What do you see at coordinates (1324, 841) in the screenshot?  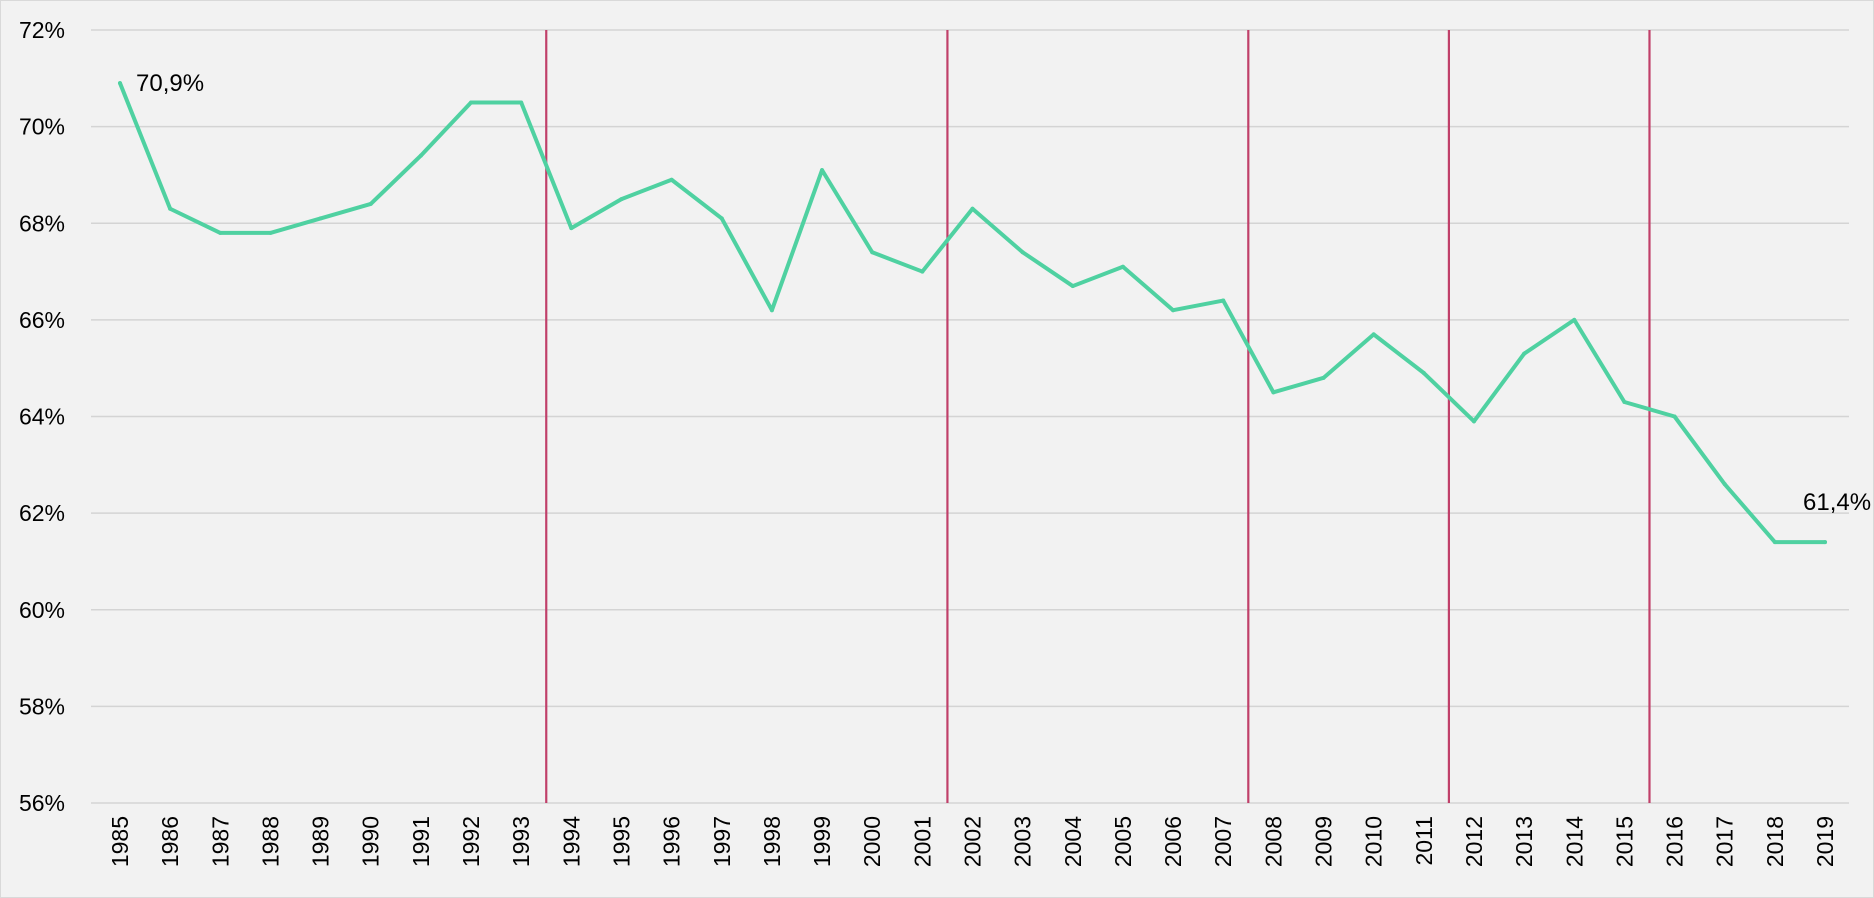 I see `x-tick-label: 2009` at bounding box center [1324, 841].